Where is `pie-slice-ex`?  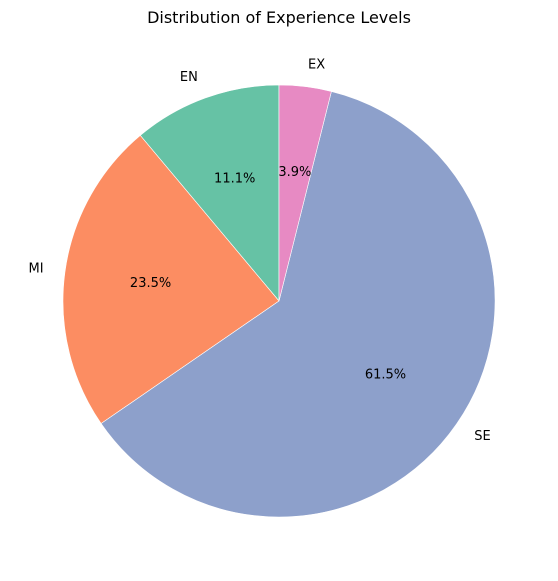 pie-slice-ex is located at coordinates (305, 193).